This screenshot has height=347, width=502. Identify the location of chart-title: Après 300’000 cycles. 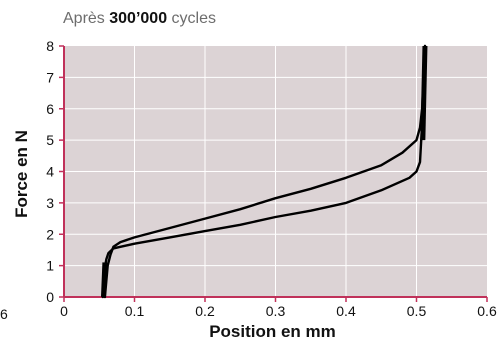
(139, 19).